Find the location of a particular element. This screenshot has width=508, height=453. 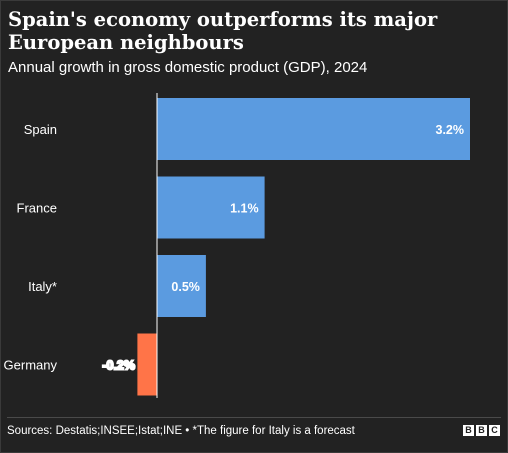

category-label: Italy* is located at coordinates (42, 286).